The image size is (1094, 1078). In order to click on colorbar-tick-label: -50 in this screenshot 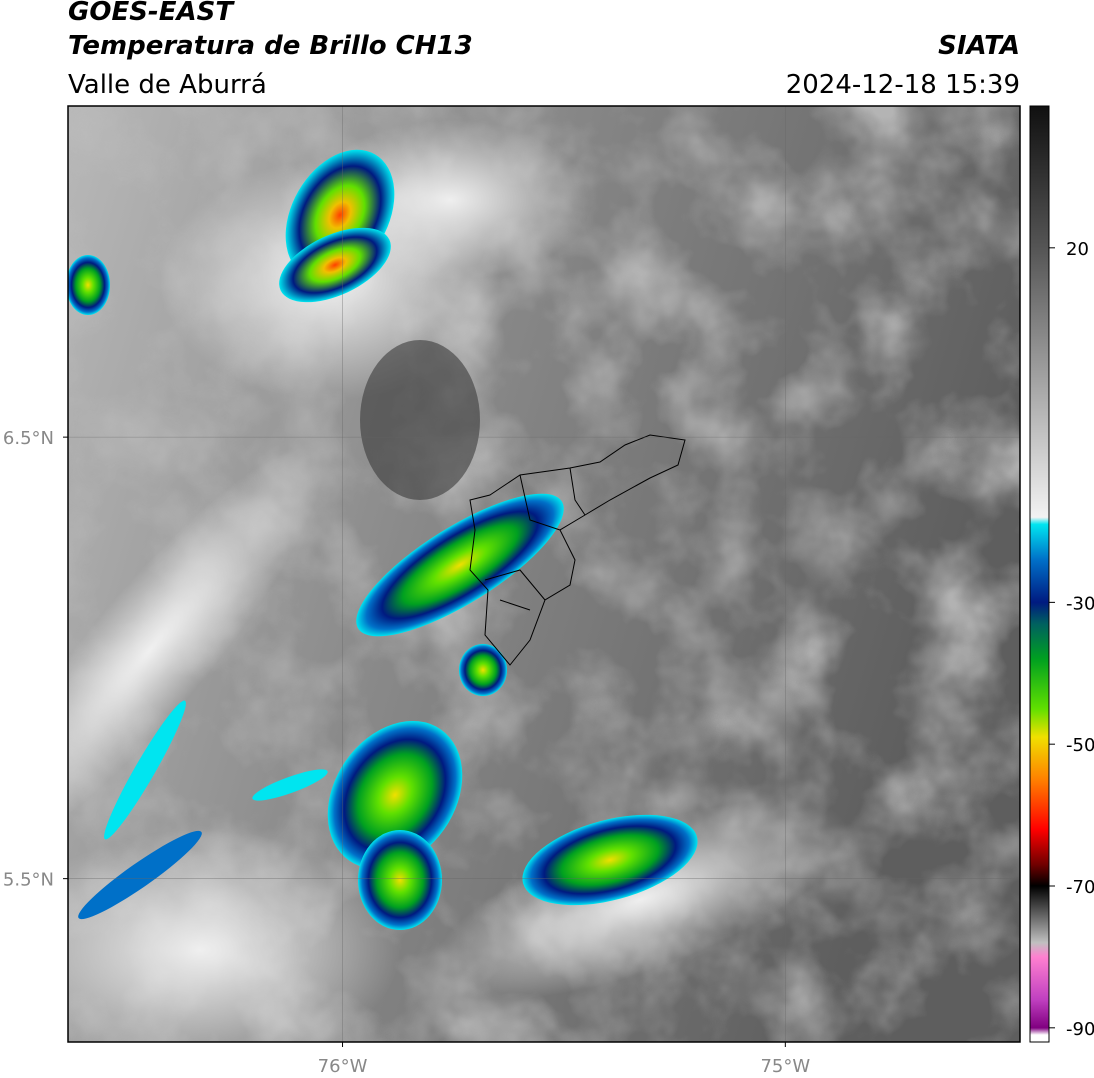, I will do `click(1080, 745)`.